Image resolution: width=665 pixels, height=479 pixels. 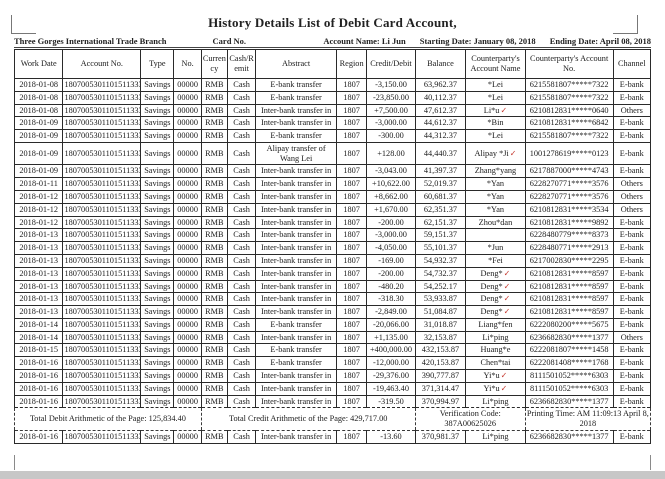 What do you see at coordinates (391, 350) in the screenshot?
I see `cell-credit-debit: +400,000.00` at bounding box center [391, 350].